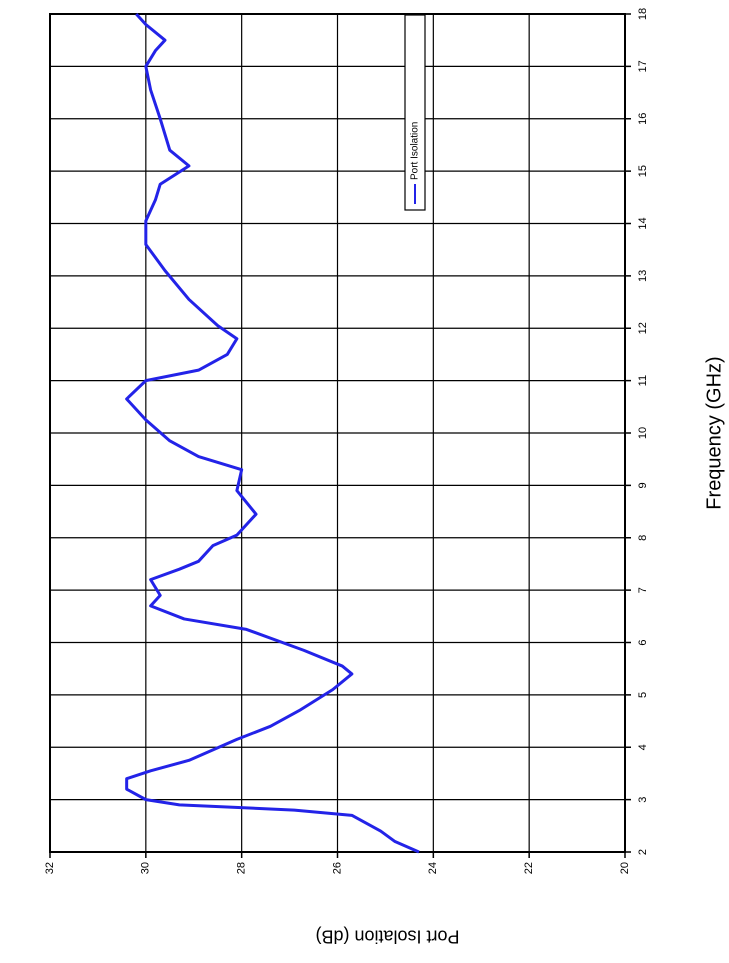 The width and height of the screenshot is (729, 963). What do you see at coordinates (643, 433) in the screenshot?
I see `x-tick-label: 10` at bounding box center [643, 433].